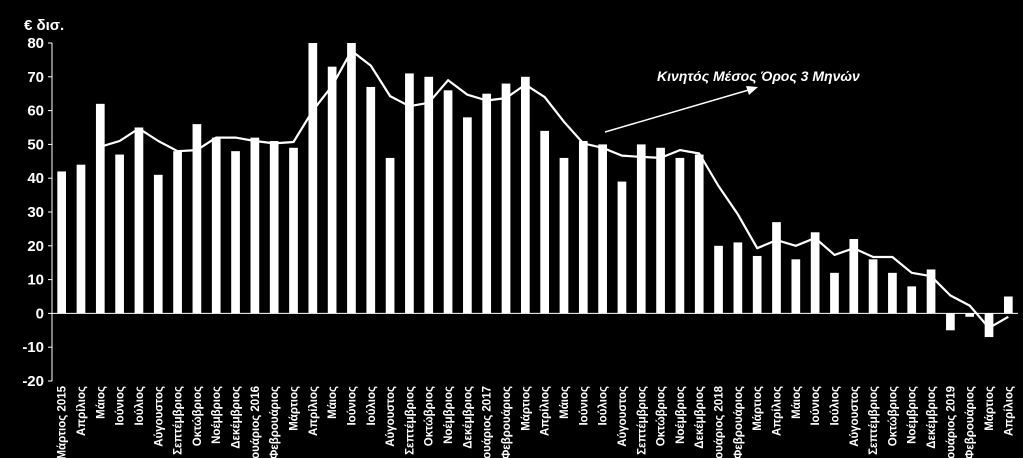  I want to click on annotation-arrow-line, so click(678, 110).